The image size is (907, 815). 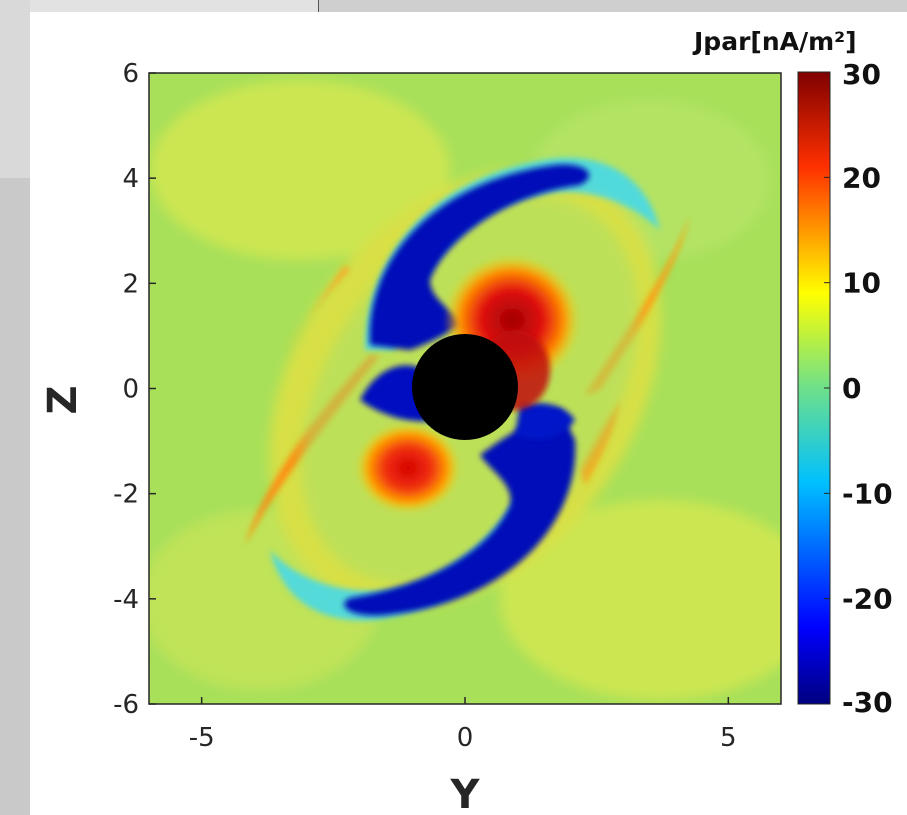 I want to click on colorbar-tick-label: 0, so click(x=851, y=388).